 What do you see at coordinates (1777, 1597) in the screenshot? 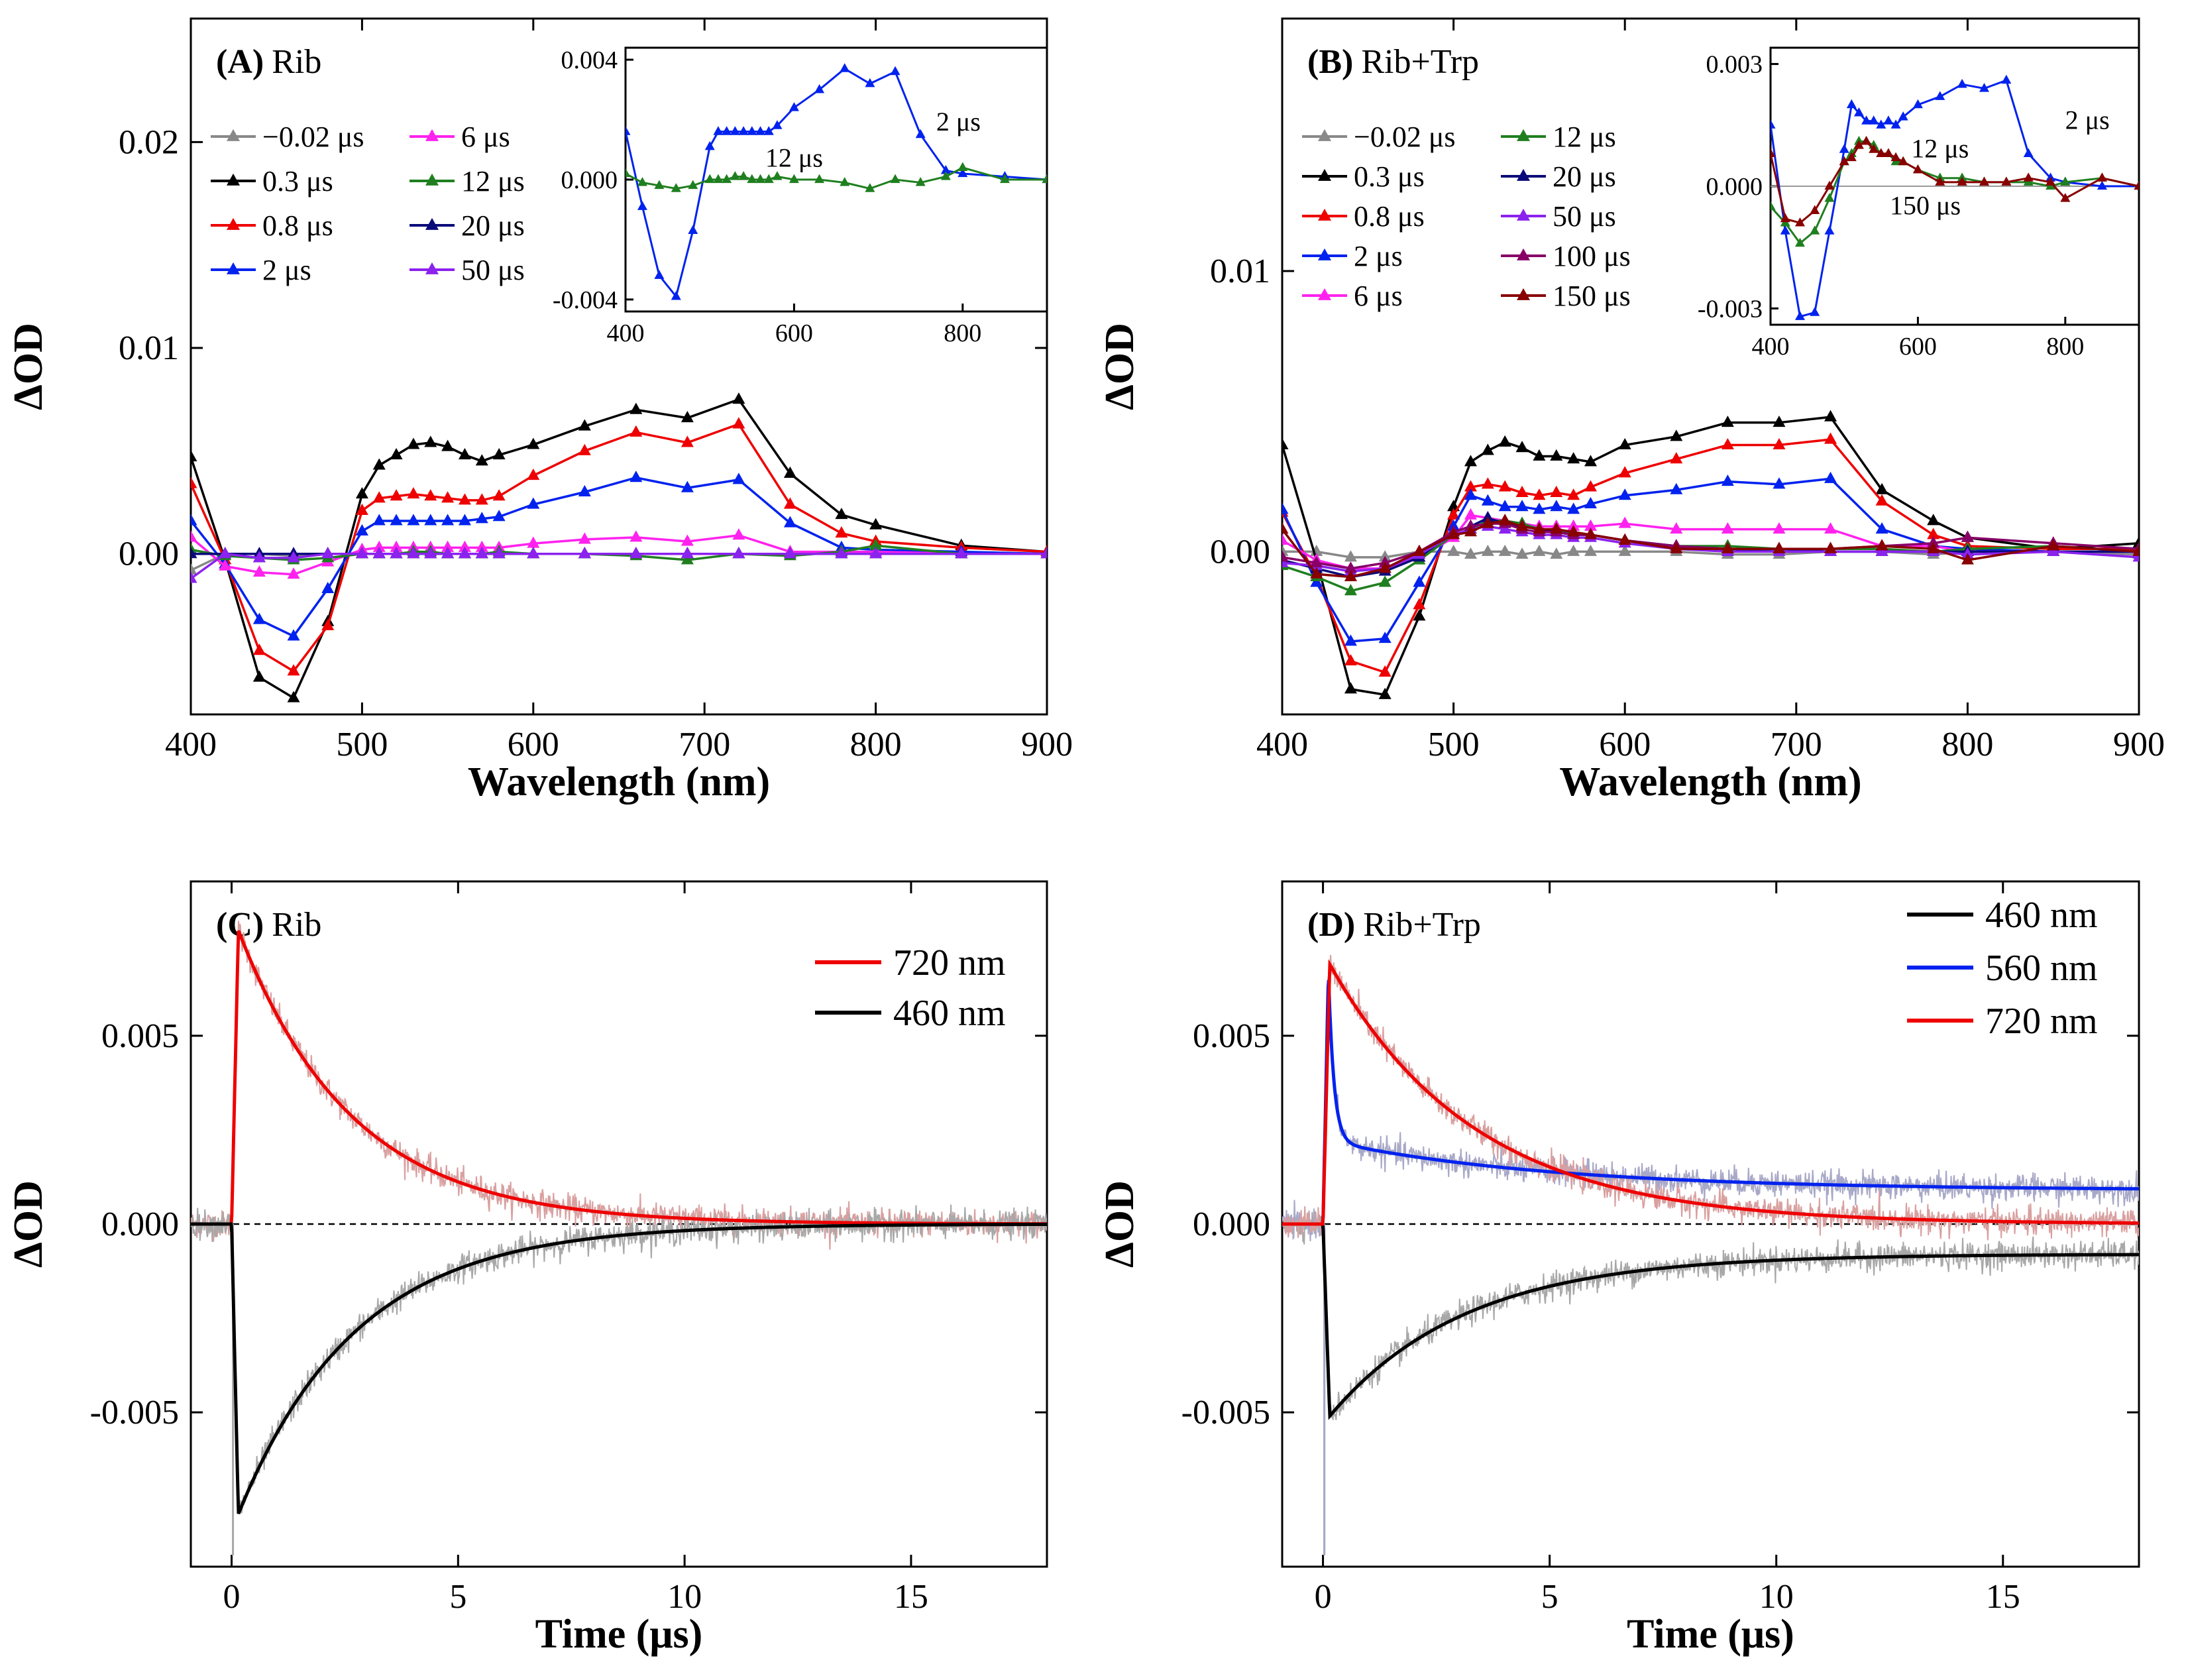
I see `x-tick-label: 10` at bounding box center [1777, 1597].